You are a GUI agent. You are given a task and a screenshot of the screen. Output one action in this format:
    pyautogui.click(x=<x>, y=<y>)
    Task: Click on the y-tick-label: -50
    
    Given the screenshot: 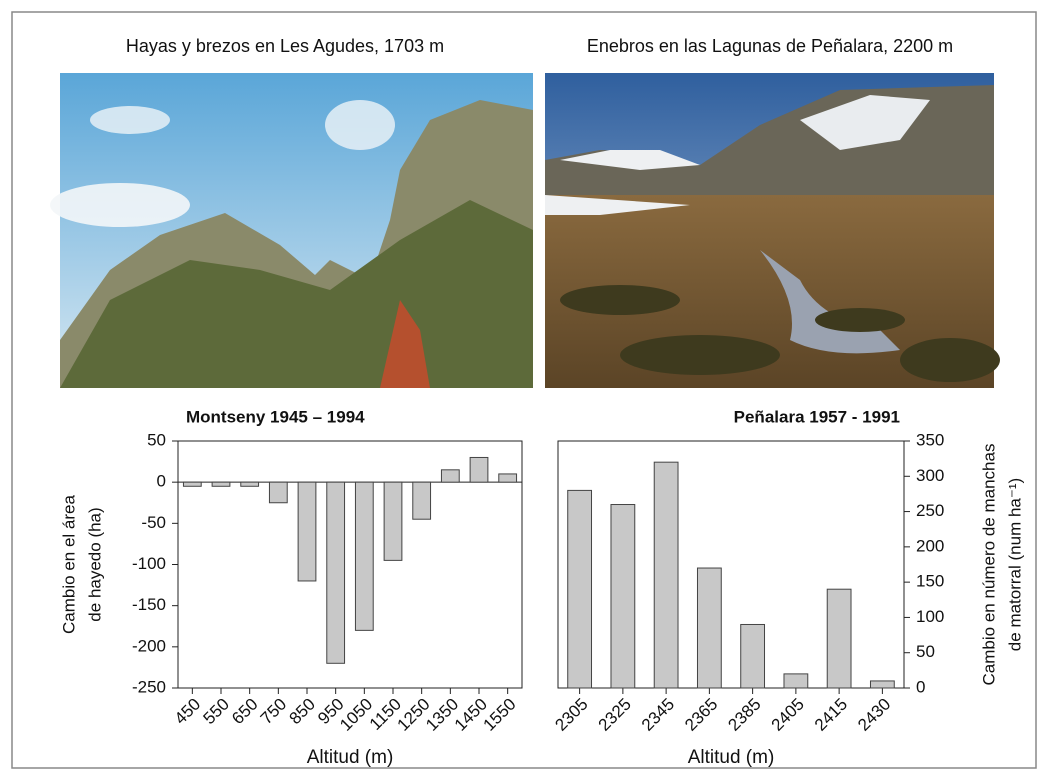 What is the action you would take?
    pyautogui.click(x=153, y=522)
    